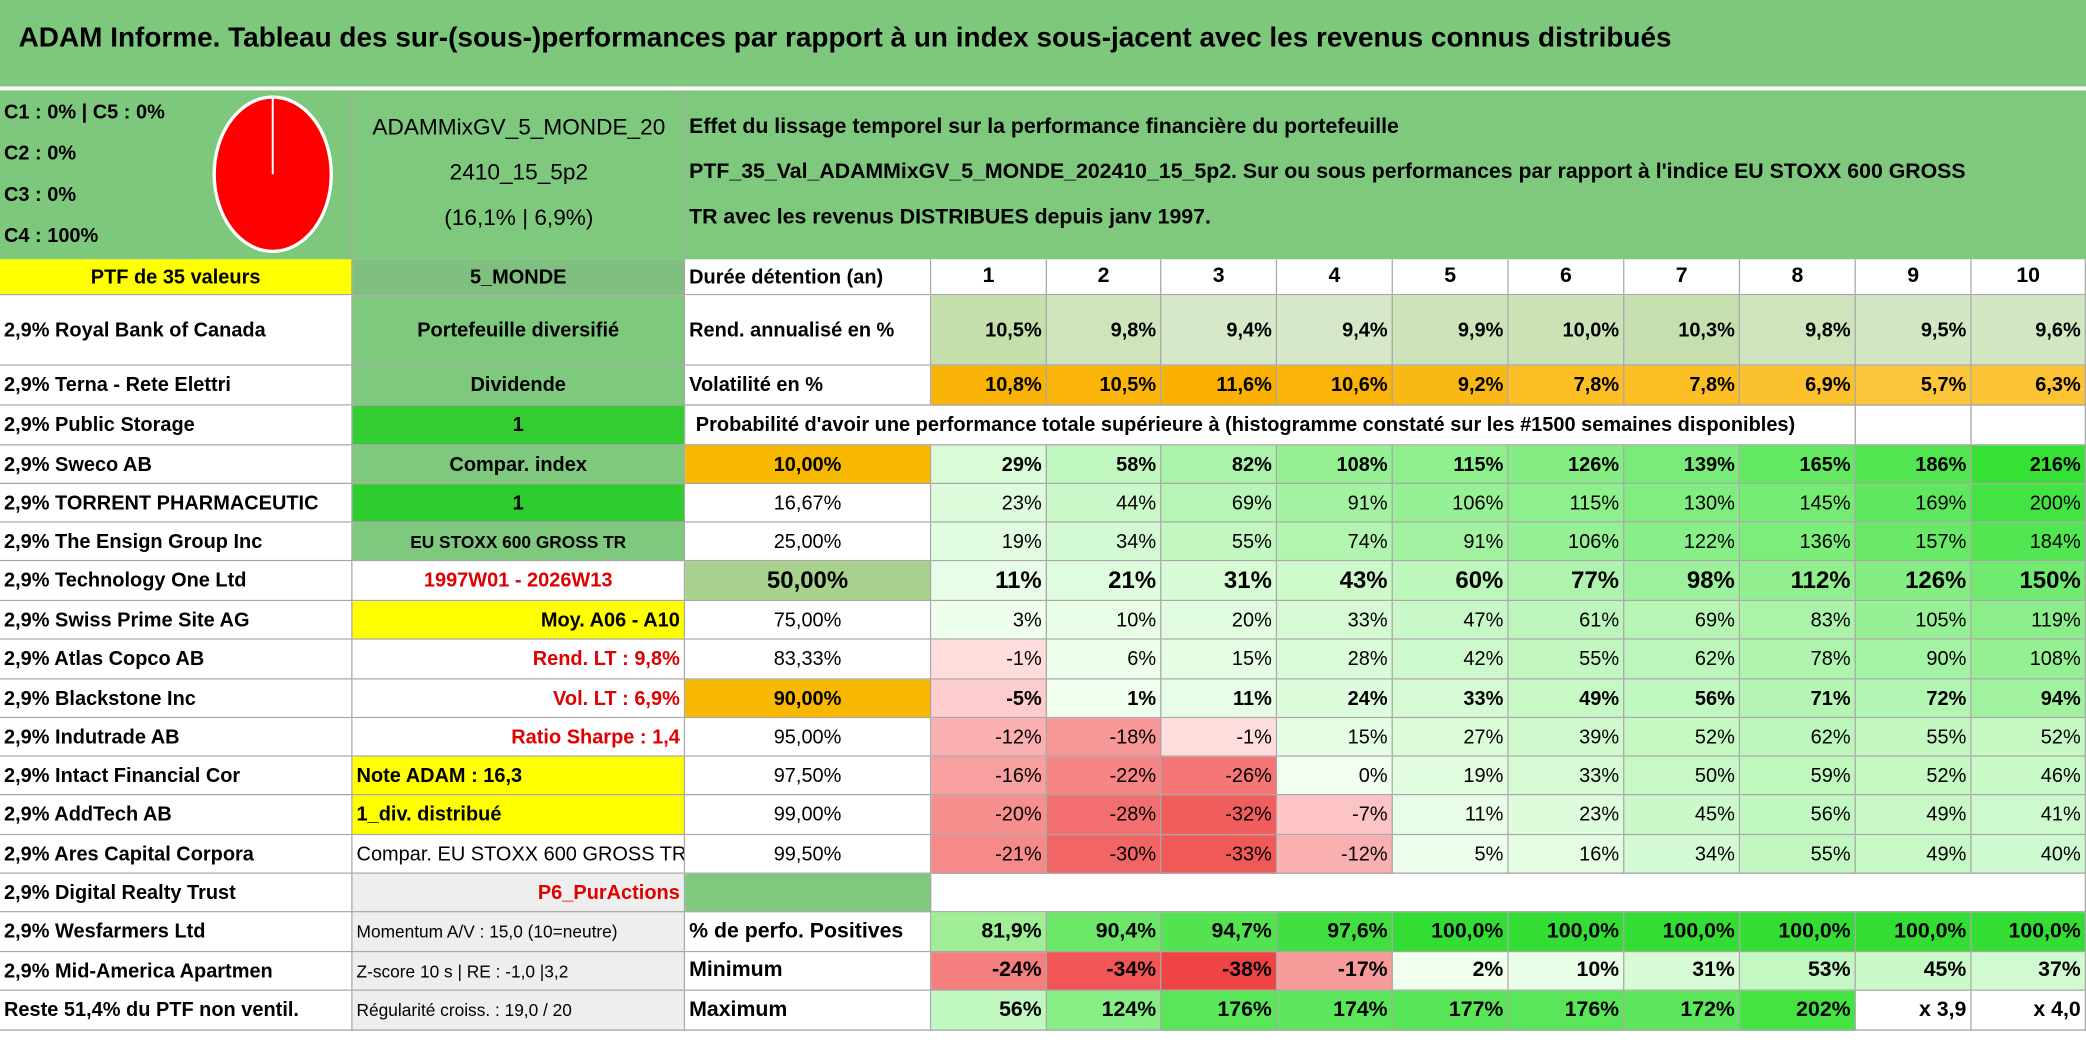 This screenshot has width=2086, height=1044. What do you see at coordinates (1450, 776) in the screenshot?
I see `value-cell: 19%` at bounding box center [1450, 776].